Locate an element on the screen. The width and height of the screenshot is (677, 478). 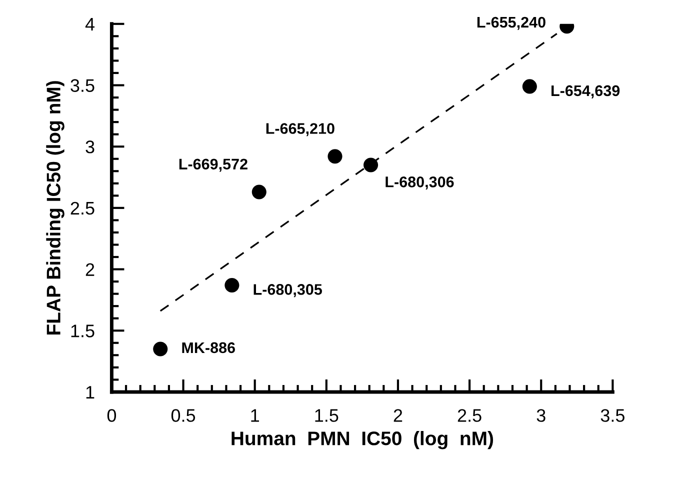
x-tick-label: 2.5 is located at coordinates (470, 415).